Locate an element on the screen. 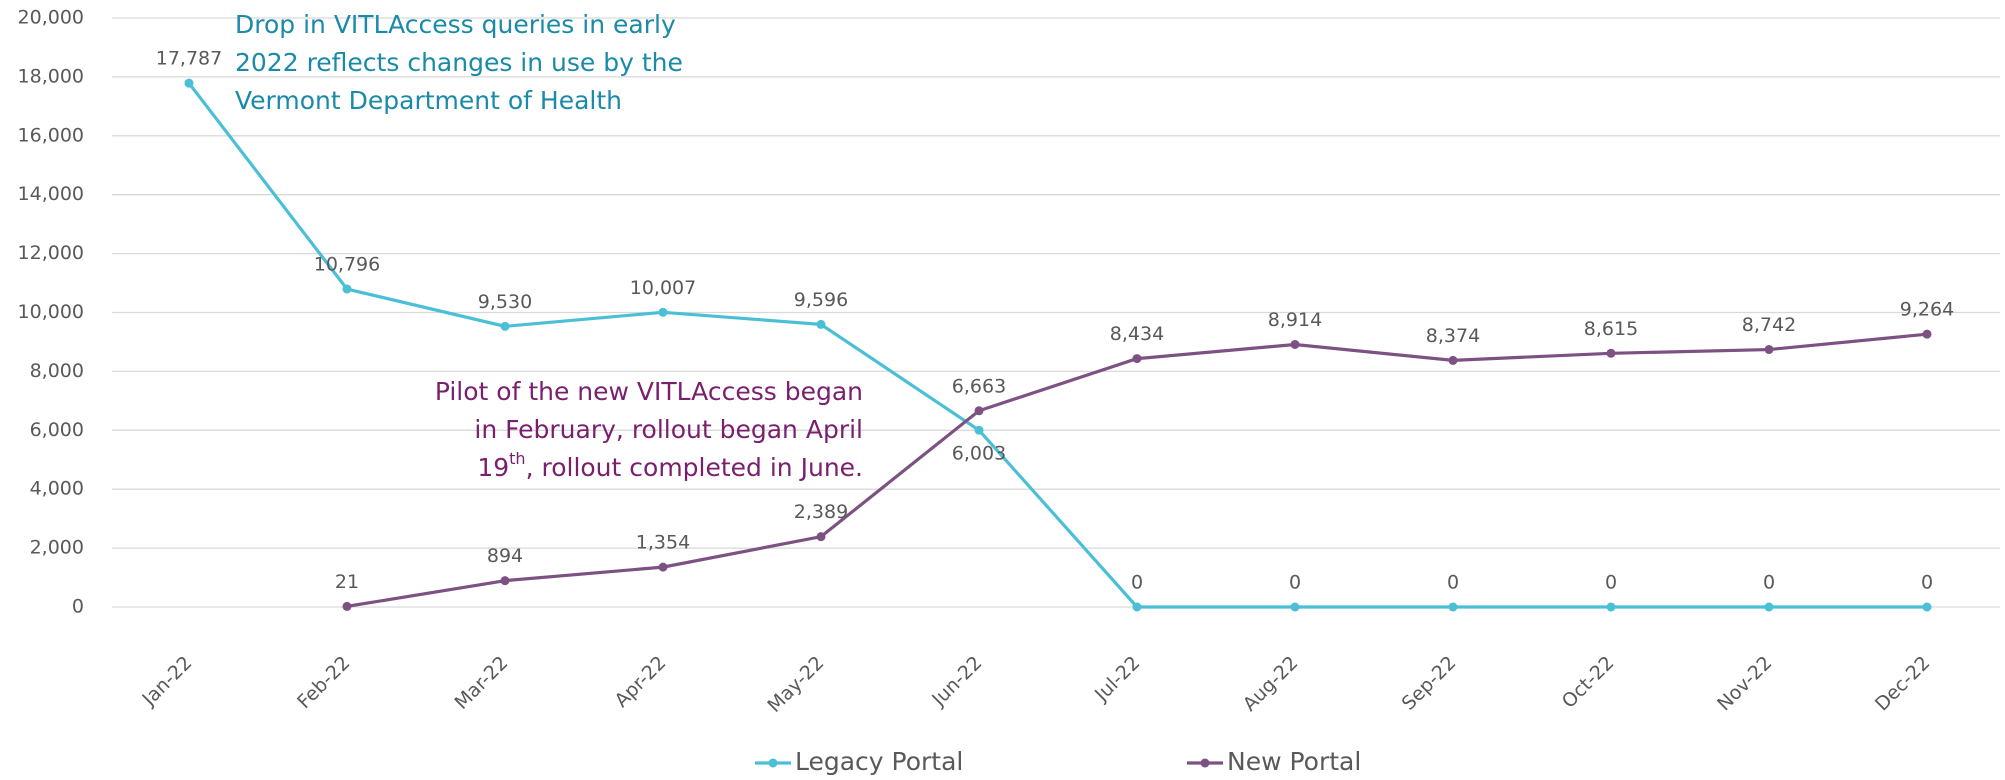  data-label: 9,264 is located at coordinates (1927, 310).